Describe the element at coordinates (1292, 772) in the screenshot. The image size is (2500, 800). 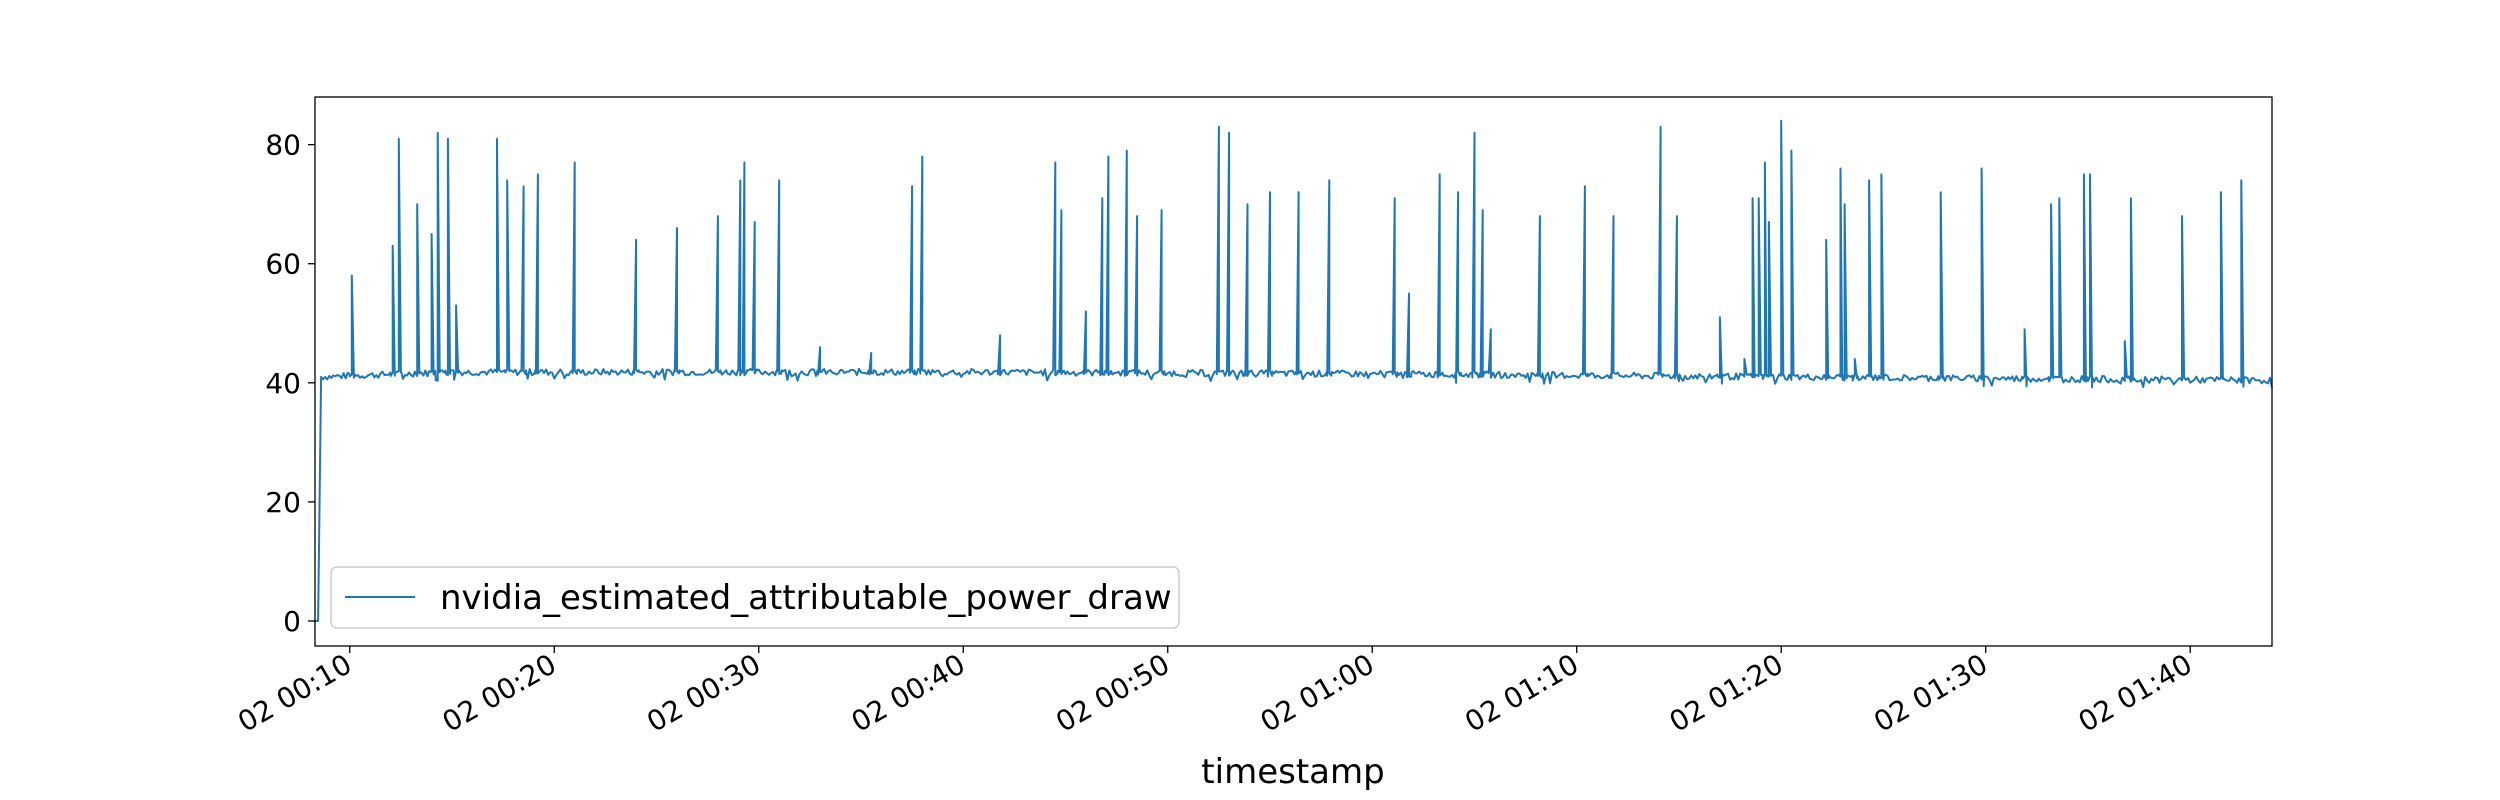
I see `x-axis-title: timestamp` at that location.